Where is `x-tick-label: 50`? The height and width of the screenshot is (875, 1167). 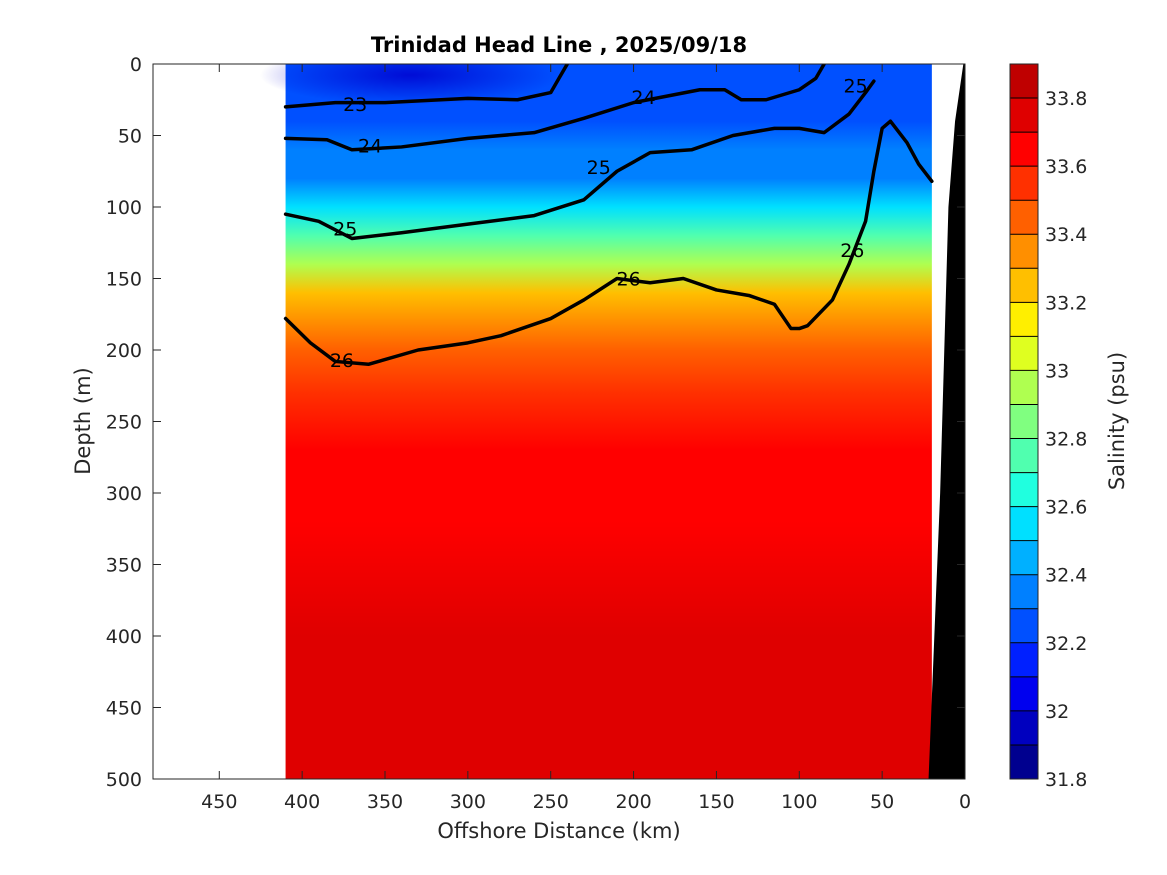
x-tick-label: 50 is located at coordinates (882, 802).